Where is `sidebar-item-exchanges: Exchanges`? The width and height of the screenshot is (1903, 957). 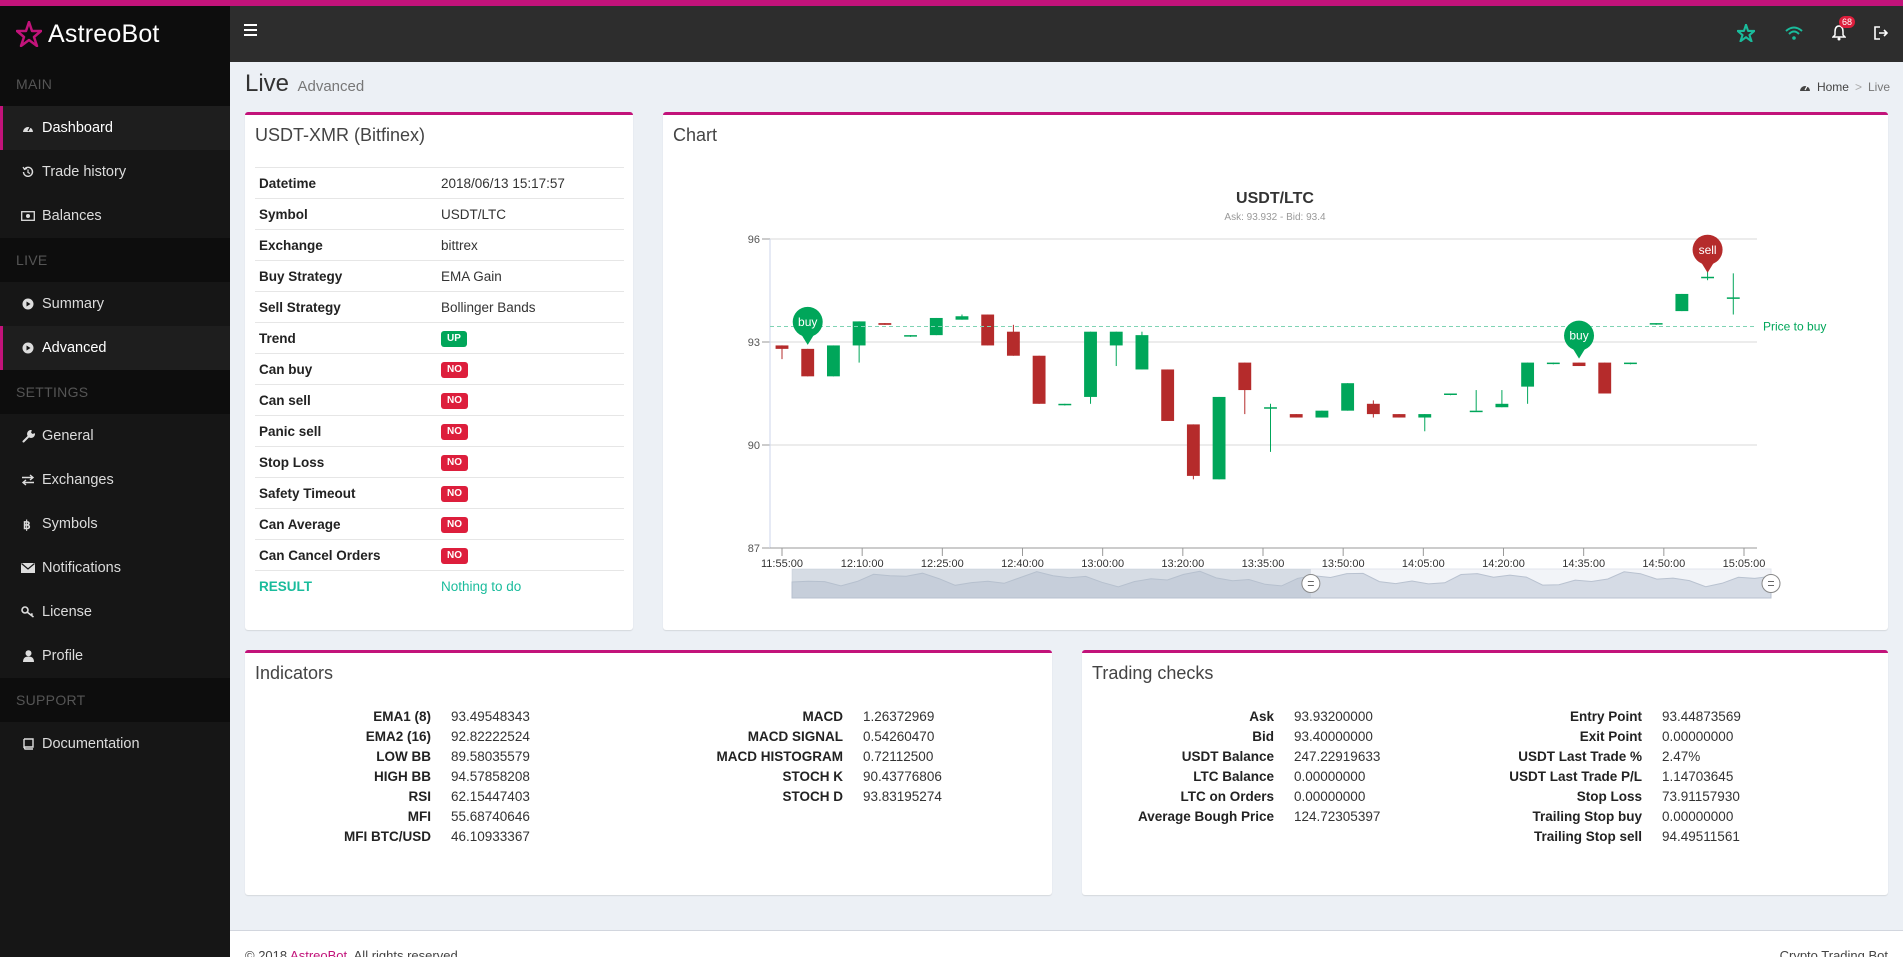
sidebar-item-exchanges: Exchanges is located at coordinates (115, 480).